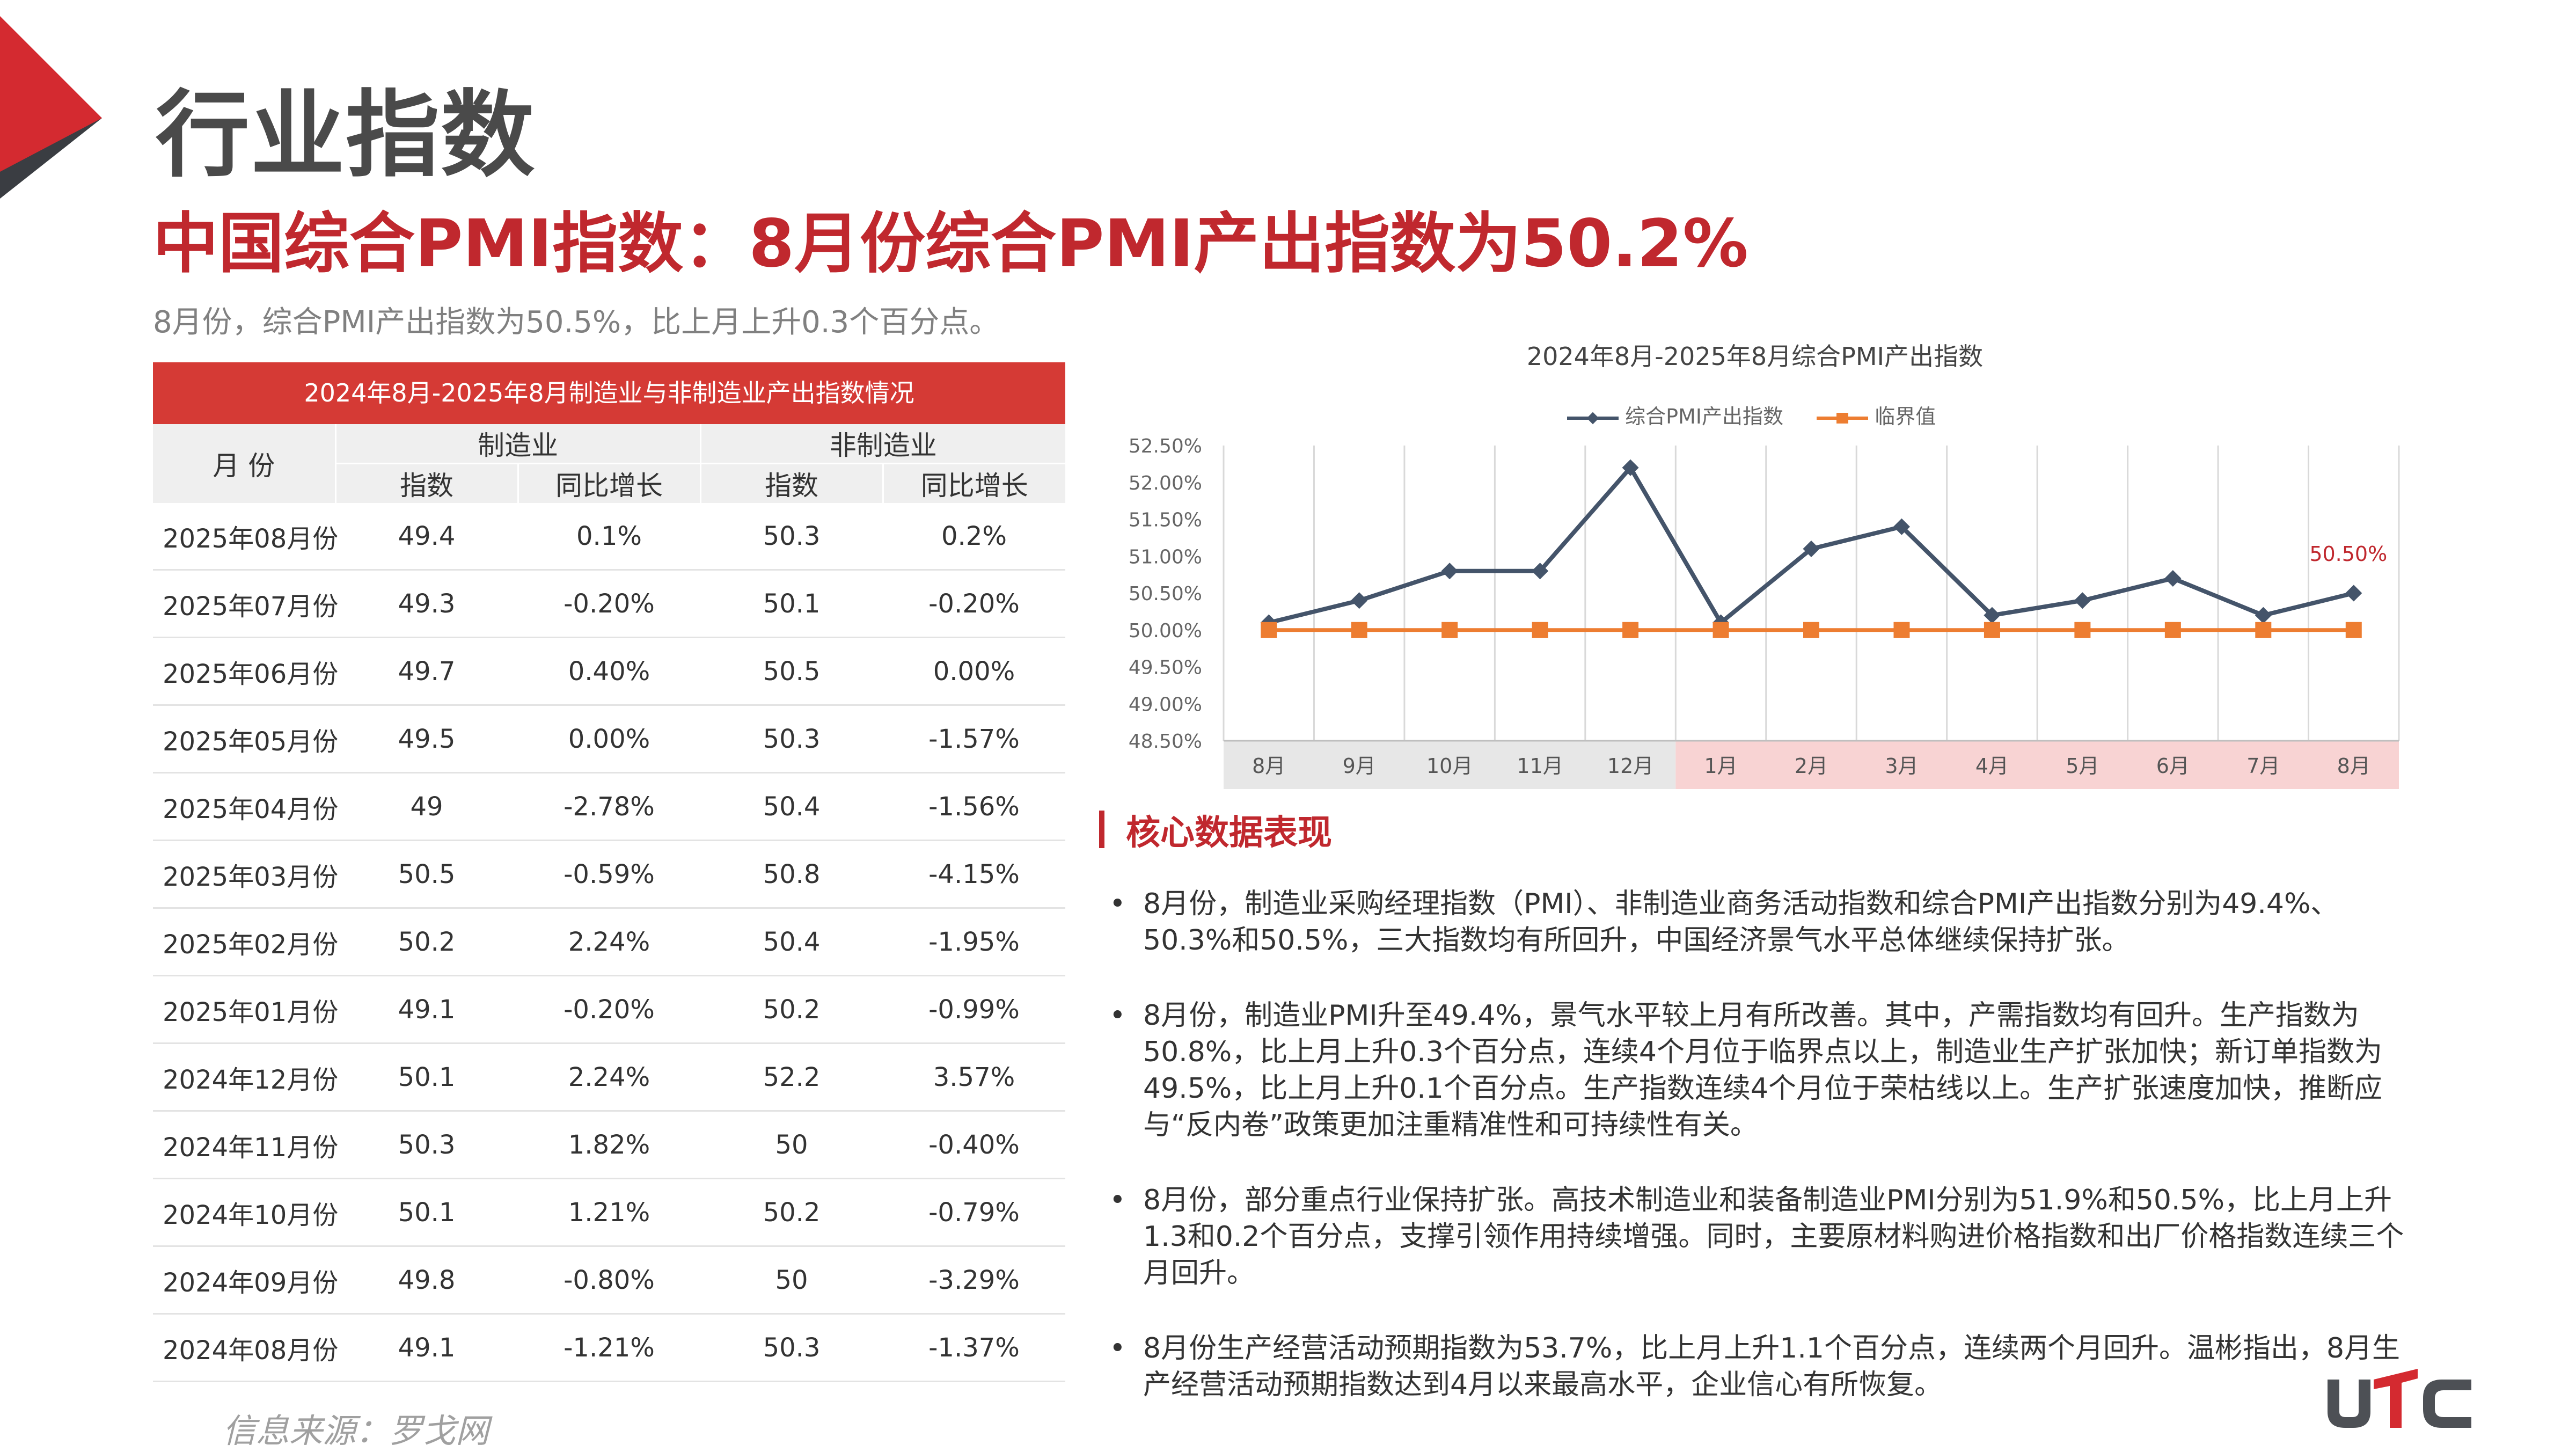 The width and height of the screenshot is (2576, 1452). I want to click on cell-m-index: 49.4, so click(426, 537).